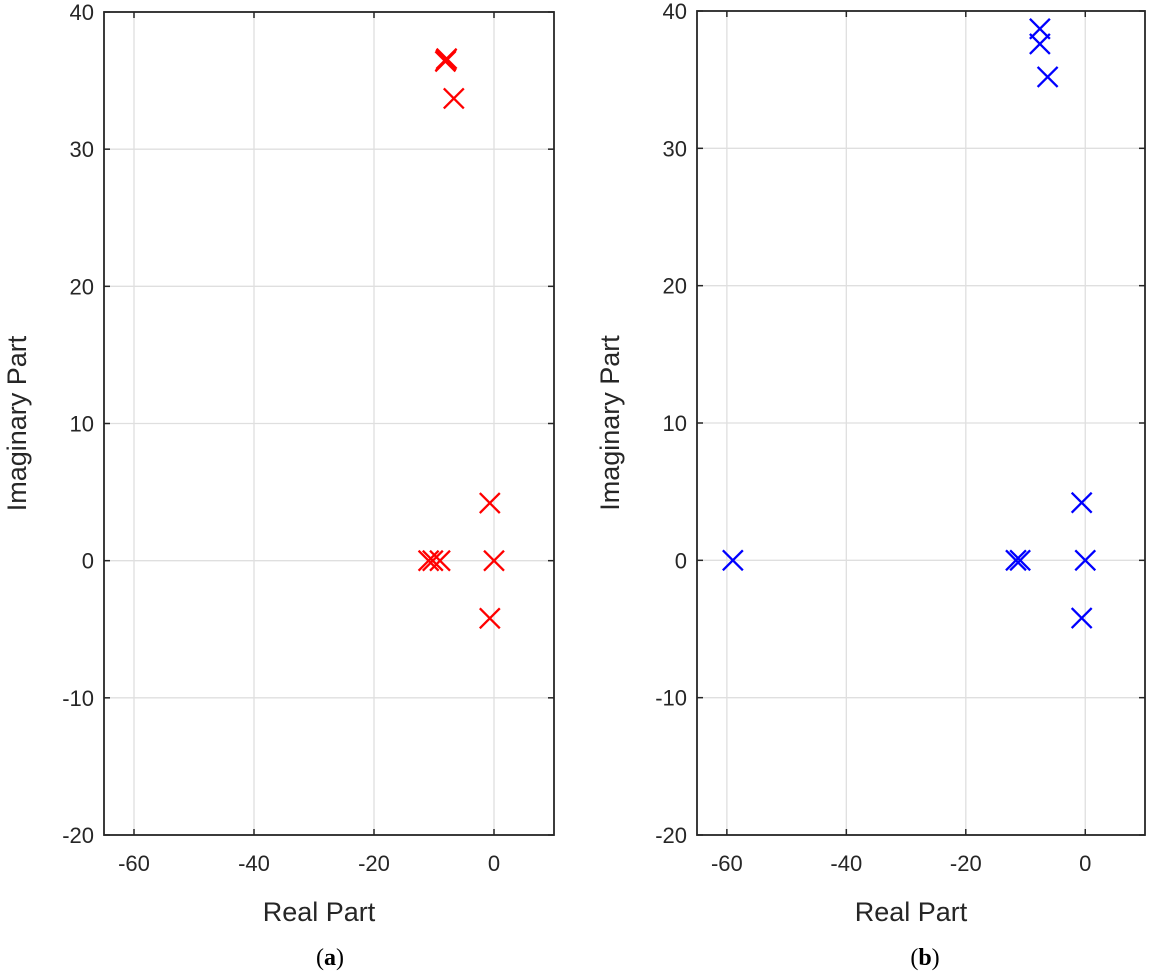 The width and height of the screenshot is (1151, 977). I want to click on subplot-caption: (a), so click(330, 958).